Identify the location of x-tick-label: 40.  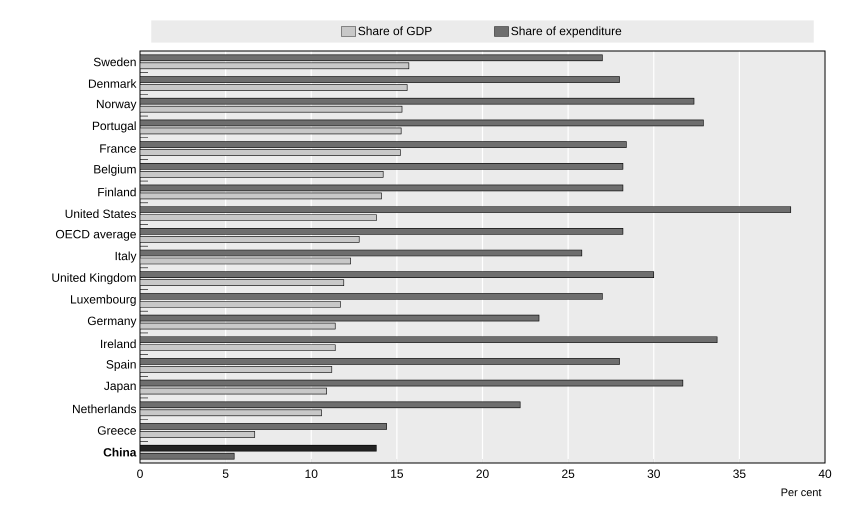
(825, 474).